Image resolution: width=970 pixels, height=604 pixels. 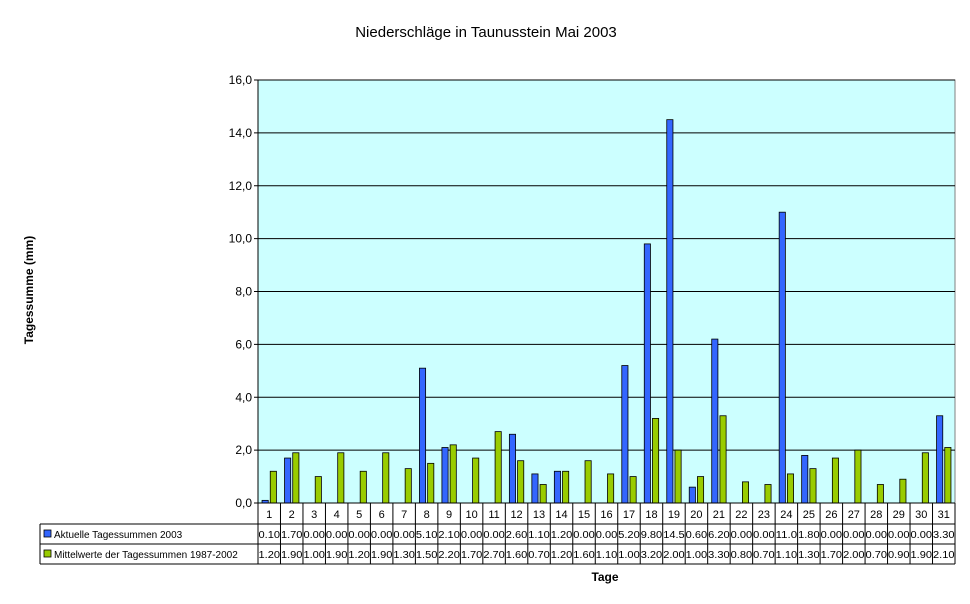 What do you see at coordinates (787, 555) in the screenshot?
I see `data-label: 1.10` at bounding box center [787, 555].